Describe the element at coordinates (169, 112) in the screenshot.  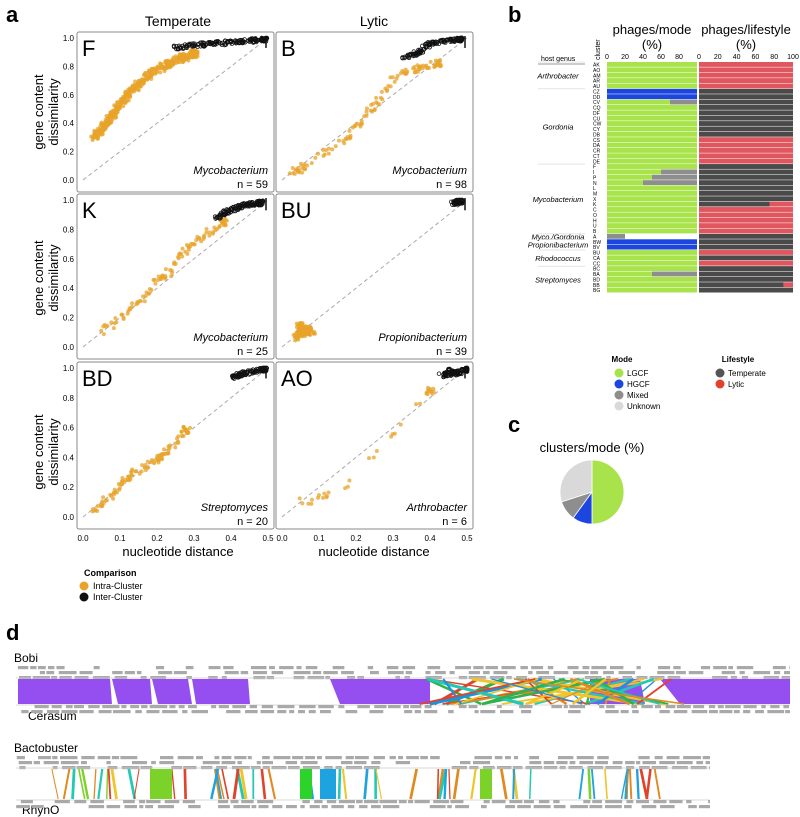
I see `scatter-panel-F: 0.0 0.2 0.4 0.6 0.8 1.0 F Mycobacterium n = 59` at that location.